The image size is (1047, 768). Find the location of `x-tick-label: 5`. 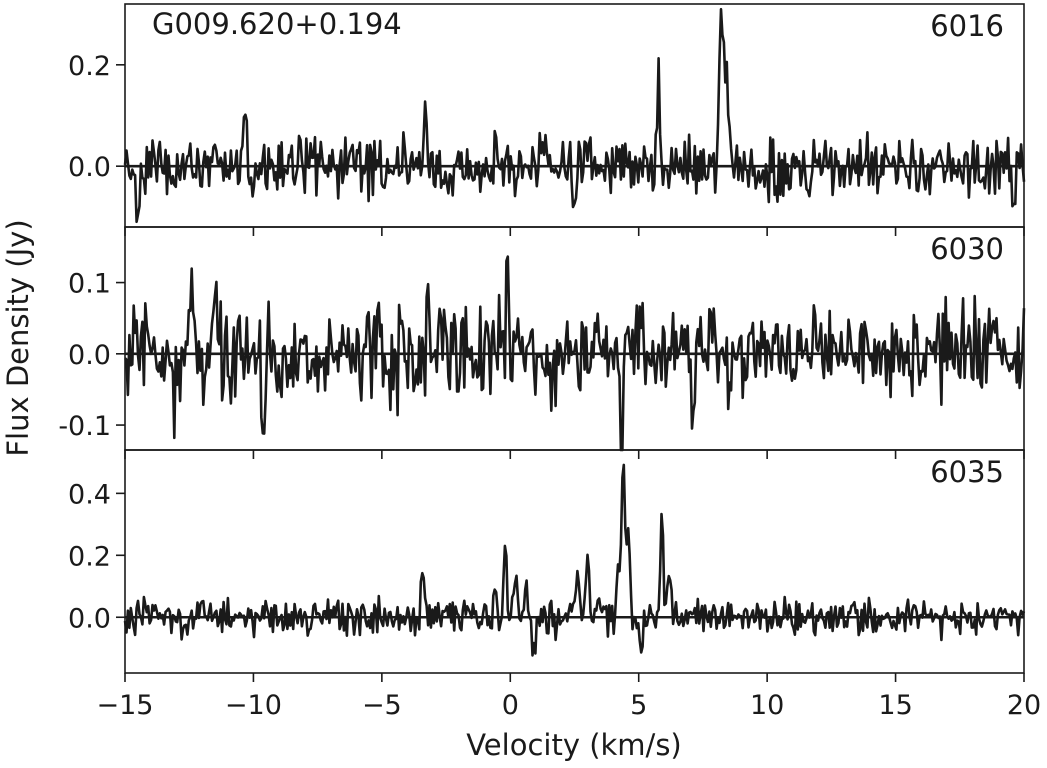

x-tick-label: 5 is located at coordinates (638, 705).